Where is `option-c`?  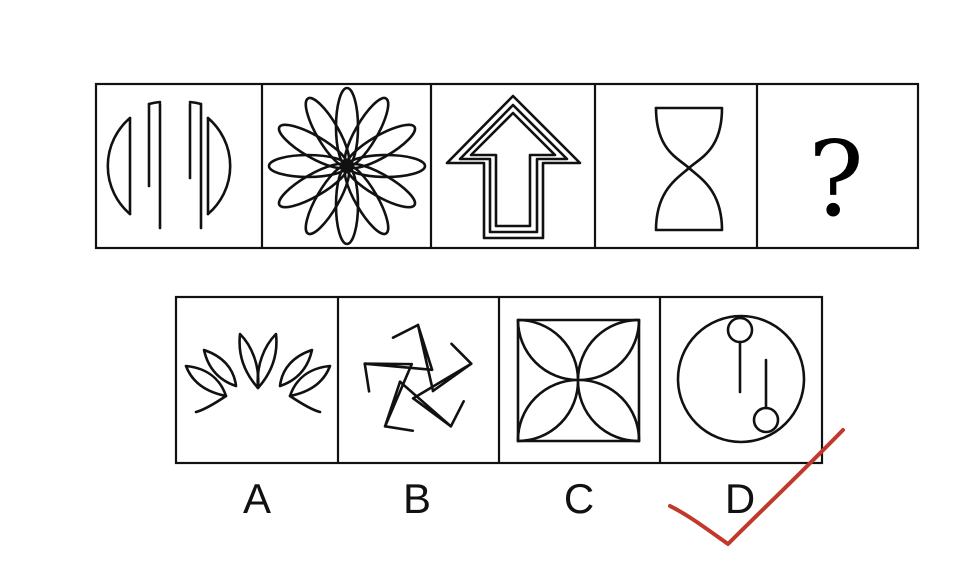
option-c is located at coordinates (578, 380).